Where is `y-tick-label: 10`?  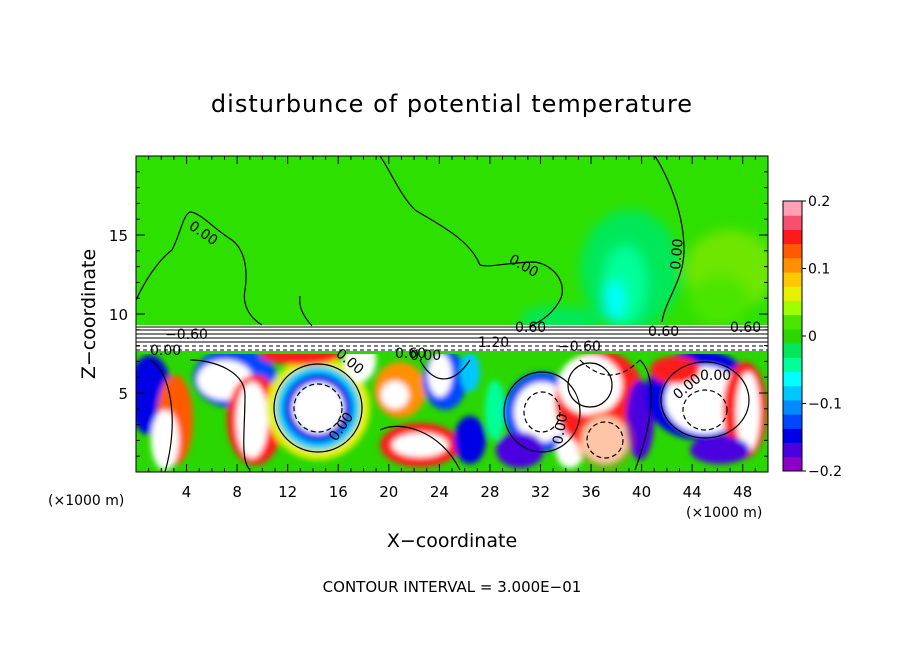 y-tick-label: 10 is located at coordinates (118, 315).